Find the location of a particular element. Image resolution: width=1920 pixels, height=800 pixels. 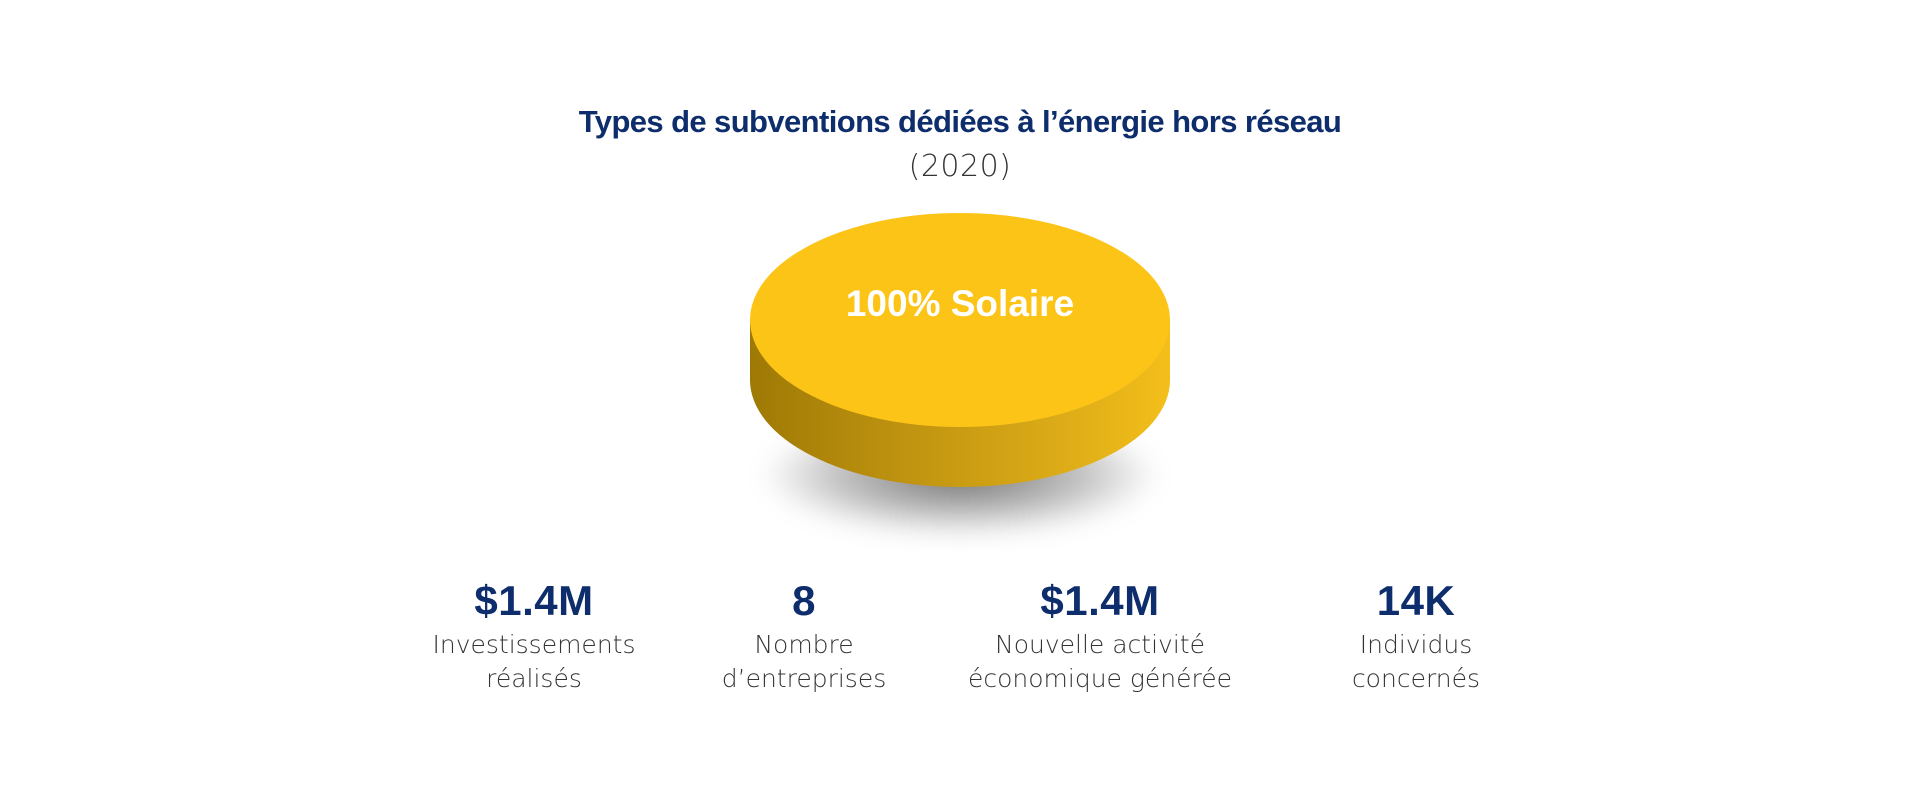

stat-individuals: 14K Individus concernés is located at coordinates (1416, 637).